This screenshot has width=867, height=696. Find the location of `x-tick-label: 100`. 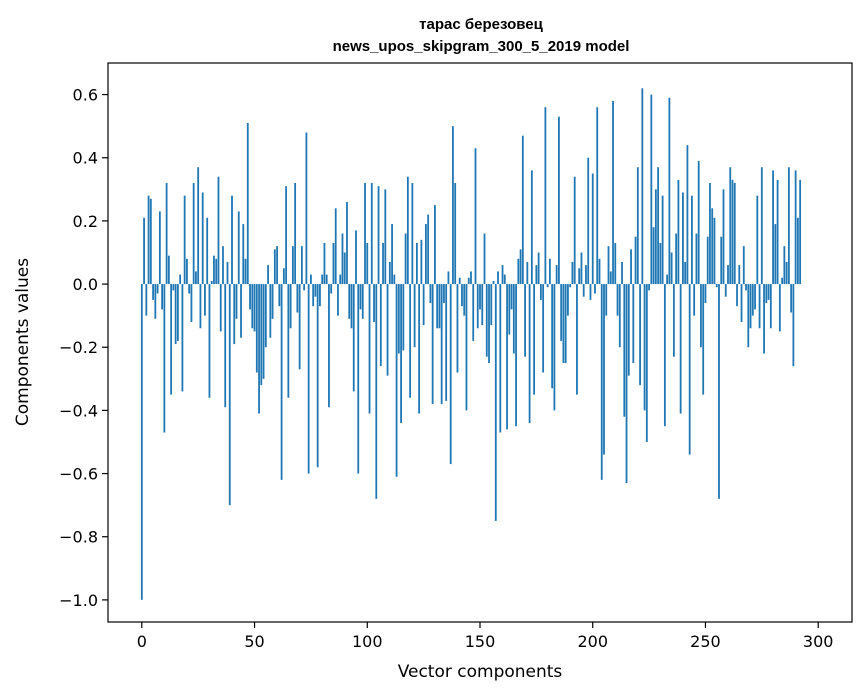

x-tick-label: 100 is located at coordinates (367, 641).